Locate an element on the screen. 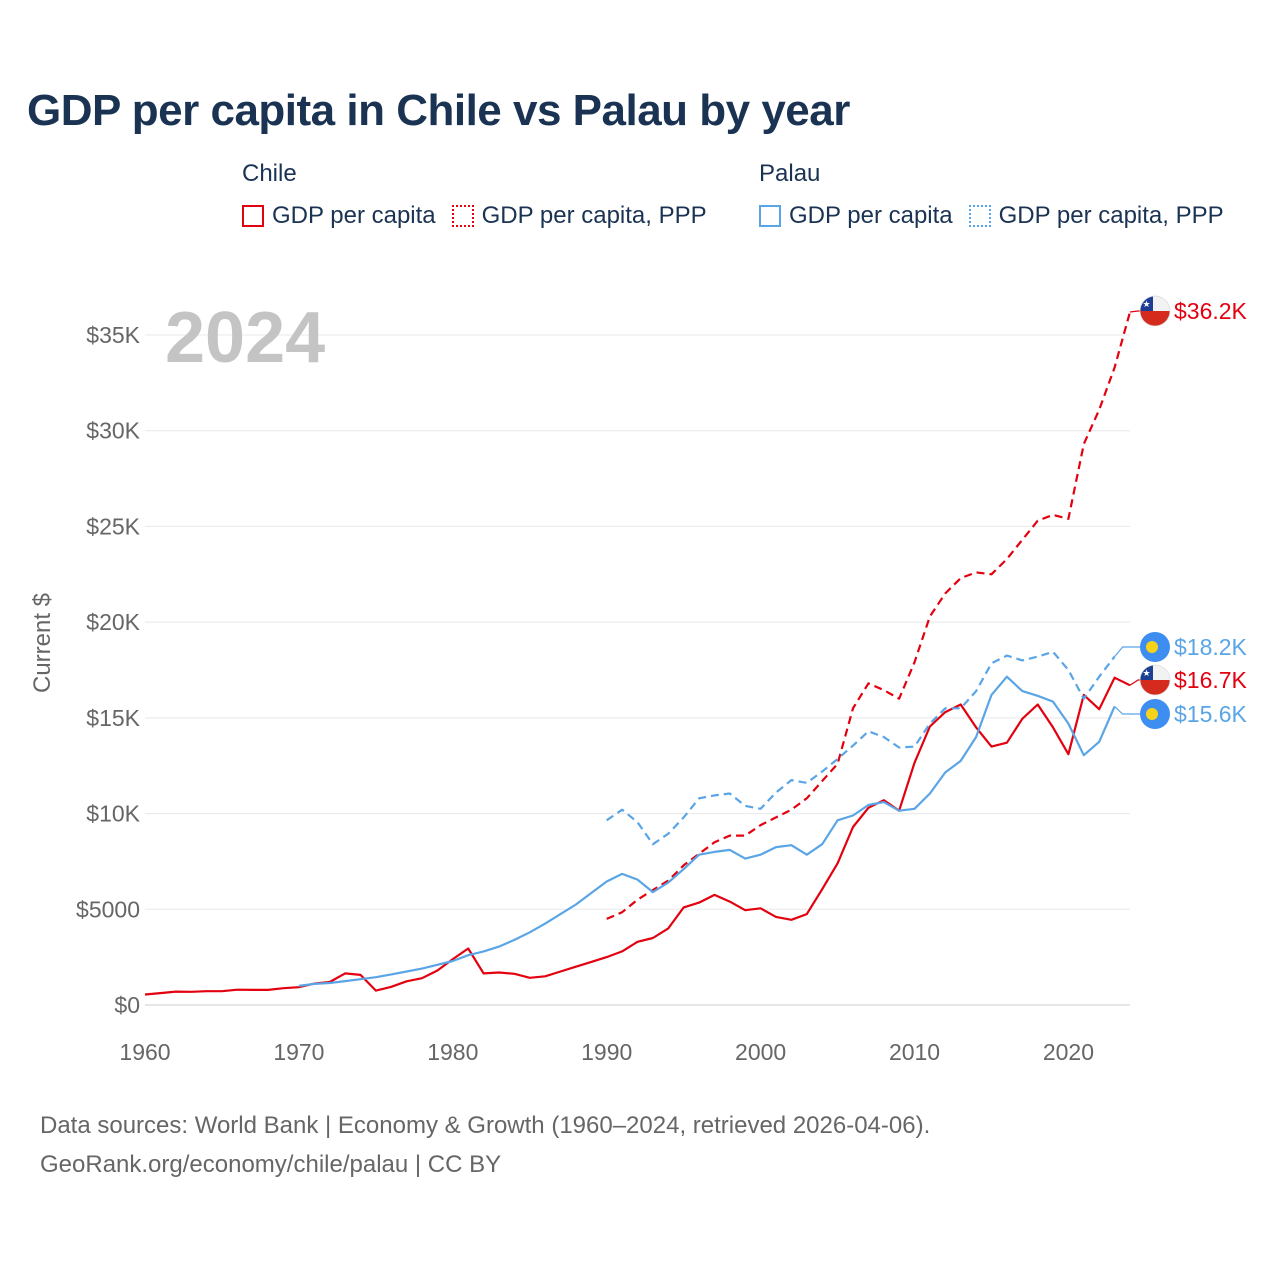 The height and width of the screenshot is (1280, 1280). x-tick-label: 1990 is located at coordinates (606, 1052).